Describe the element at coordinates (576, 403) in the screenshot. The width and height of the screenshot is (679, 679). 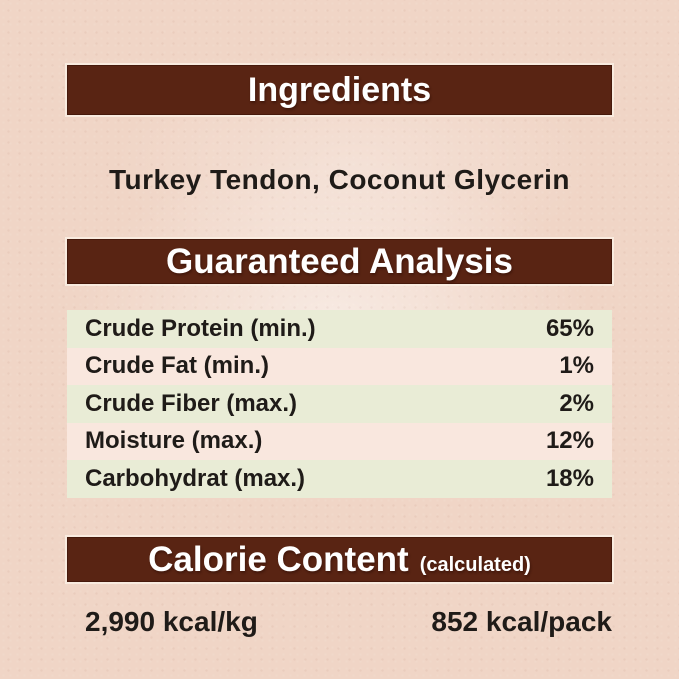
I see `analysis-value: 2%` at that location.